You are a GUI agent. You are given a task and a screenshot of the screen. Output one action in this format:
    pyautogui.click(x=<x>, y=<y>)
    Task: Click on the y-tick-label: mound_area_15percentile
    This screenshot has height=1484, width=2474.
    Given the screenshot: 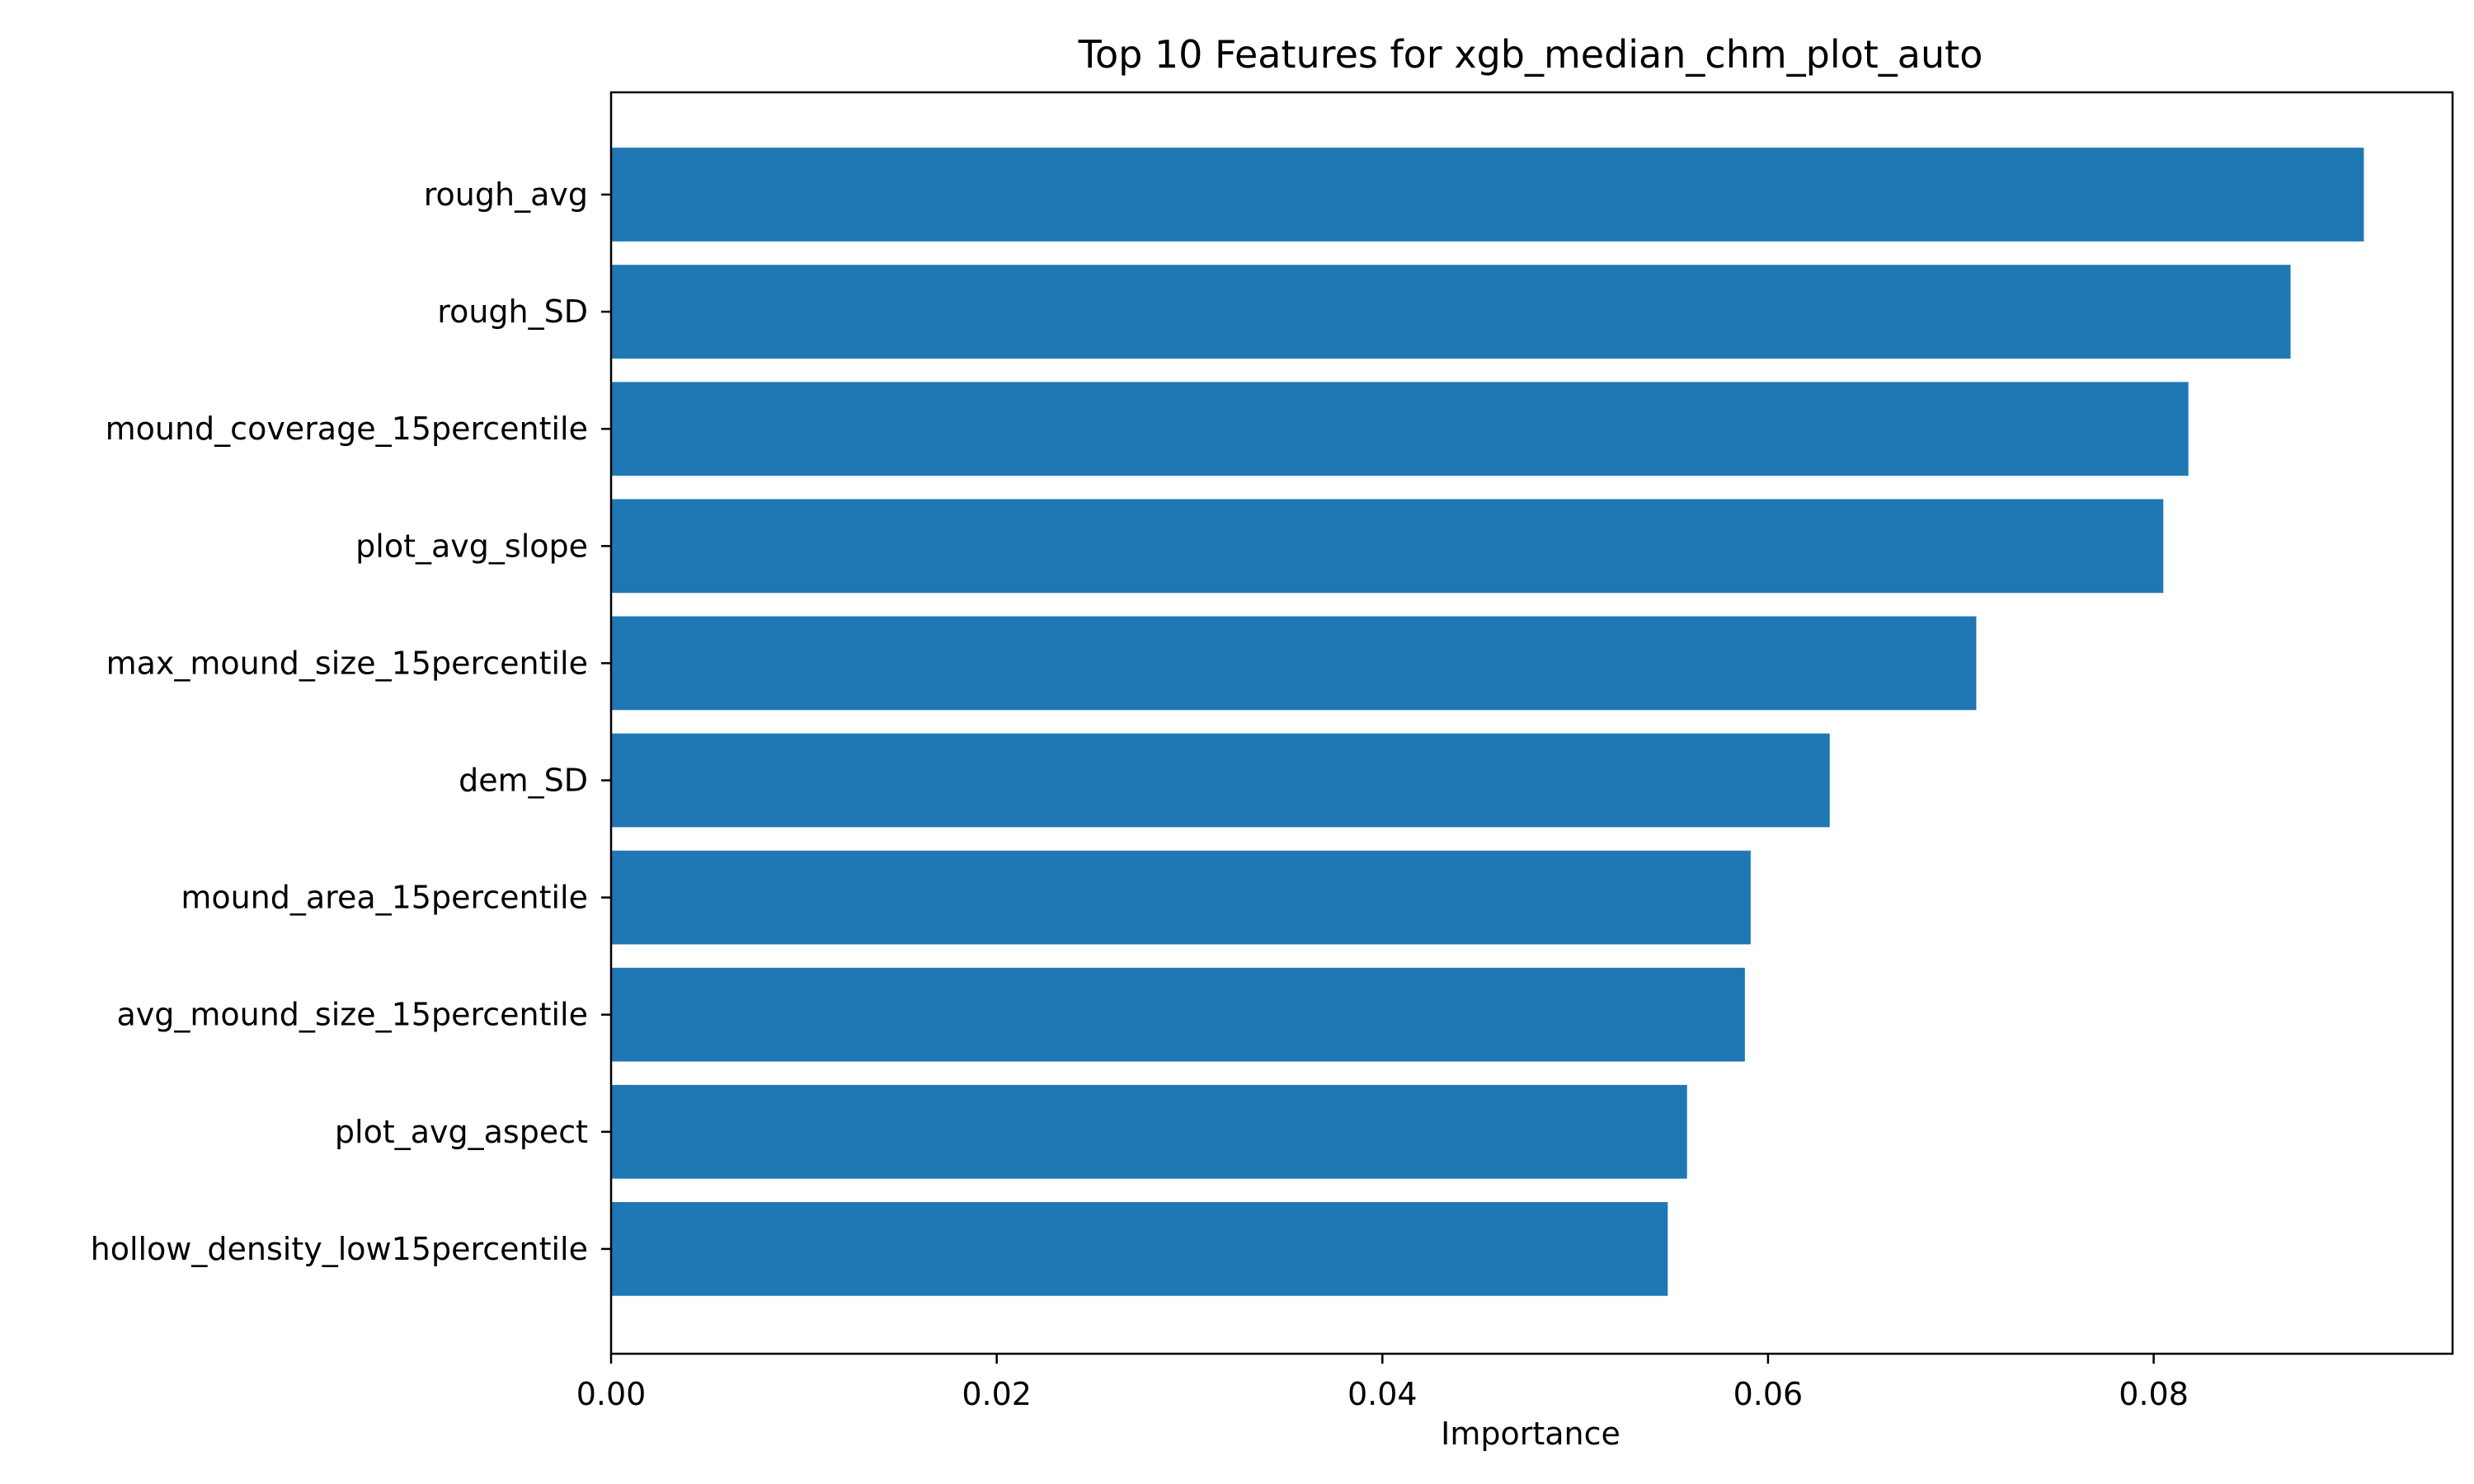 What is the action you would take?
    pyautogui.click(x=384, y=898)
    